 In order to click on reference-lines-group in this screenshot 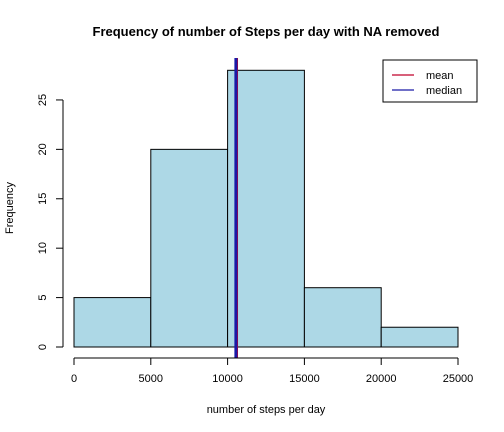, I will do `click(236, 208)`.